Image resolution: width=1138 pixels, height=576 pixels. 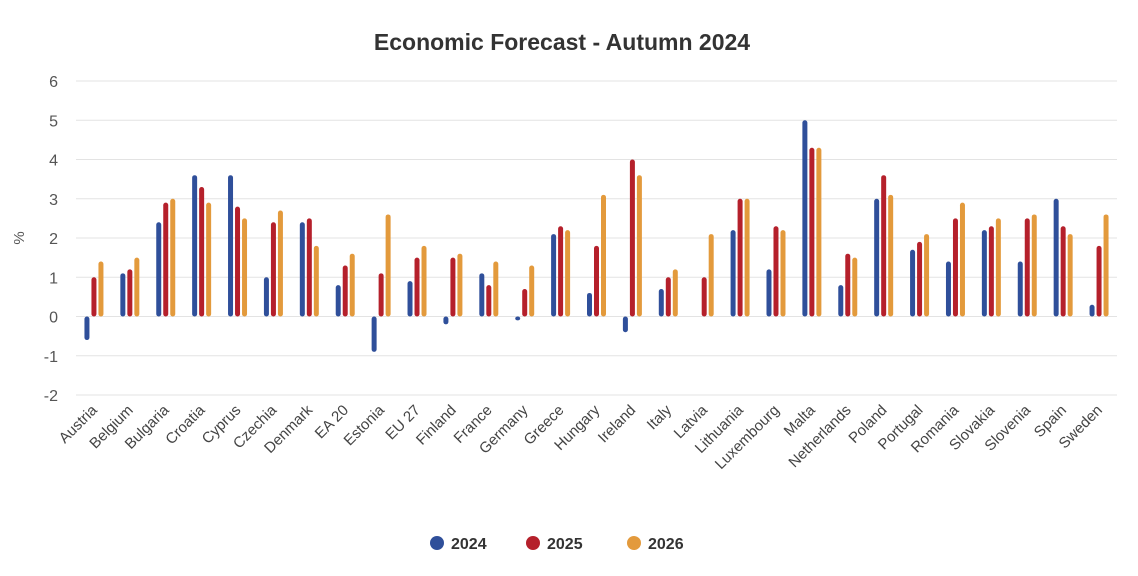 I want to click on y-tick-label: 1, so click(x=53, y=278).